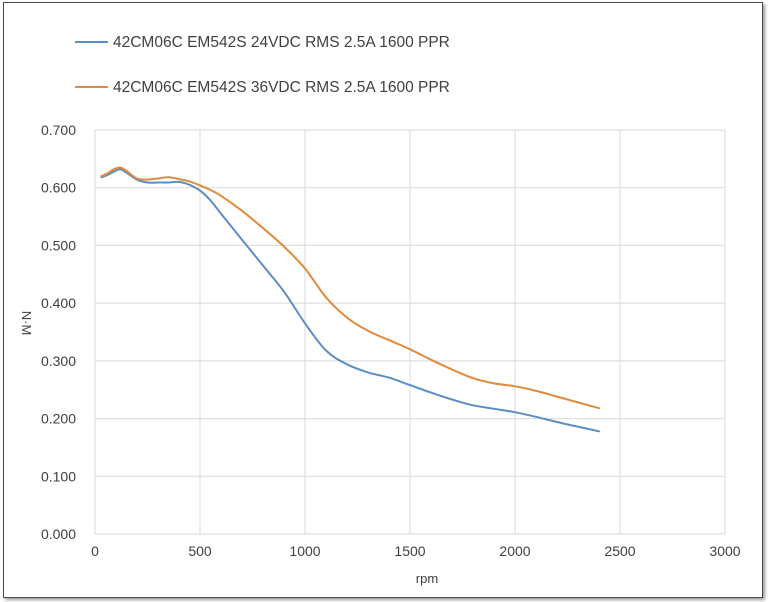 The width and height of the screenshot is (768, 602). What do you see at coordinates (58, 303) in the screenshot?
I see `y-tick-label: 0.400` at bounding box center [58, 303].